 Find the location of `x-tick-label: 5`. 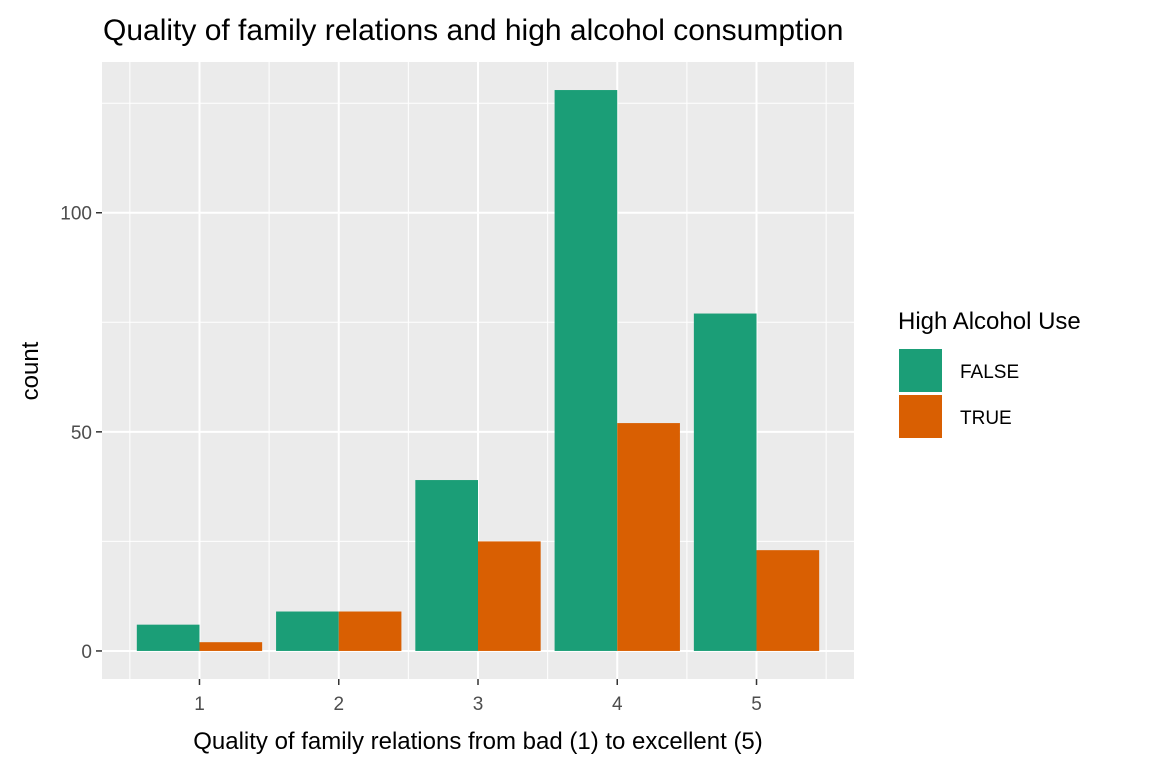

x-tick-label: 5 is located at coordinates (756, 704).